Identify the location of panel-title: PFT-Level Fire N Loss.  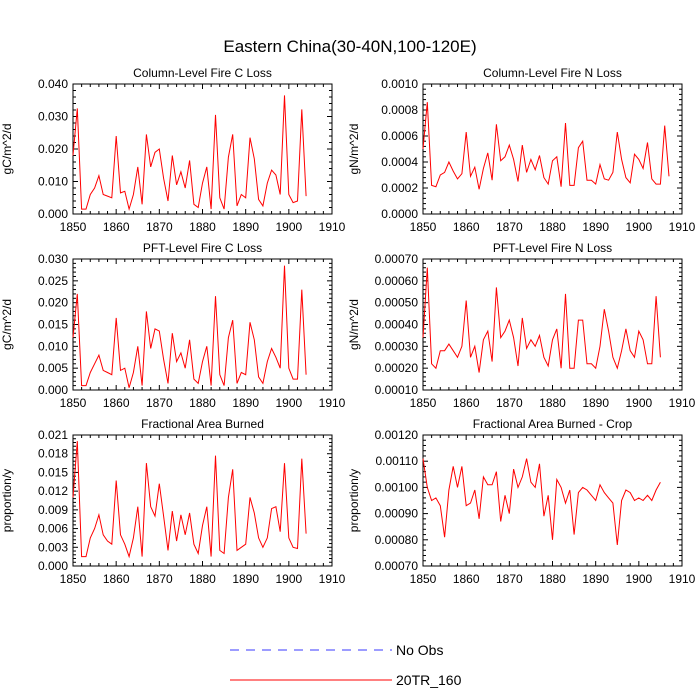
(552, 248).